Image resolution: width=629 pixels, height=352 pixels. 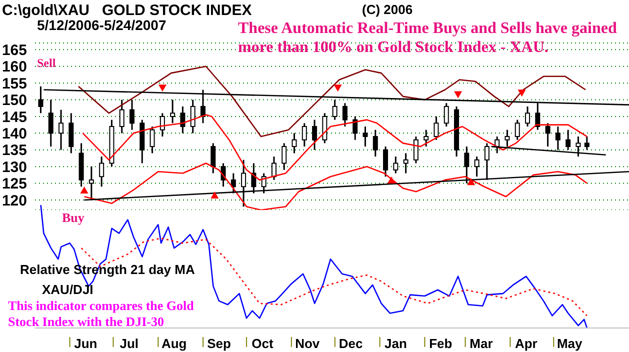 I want to click on annotation: Buy, so click(x=73, y=218).